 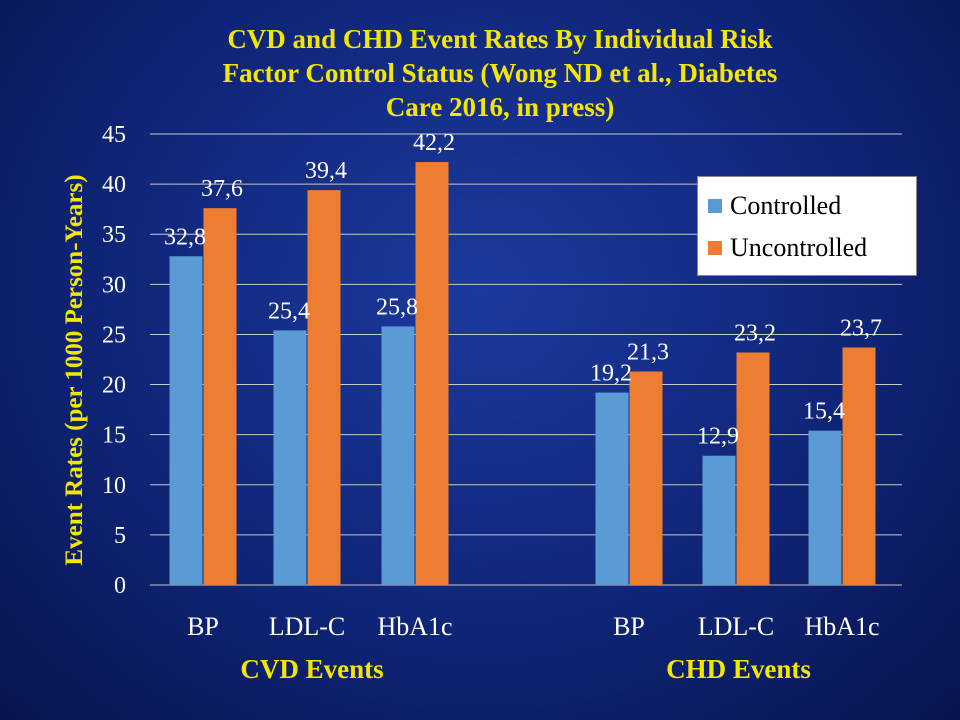 What do you see at coordinates (611, 374) in the screenshot?
I see `data-label: 19,2` at bounding box center [611, 374].